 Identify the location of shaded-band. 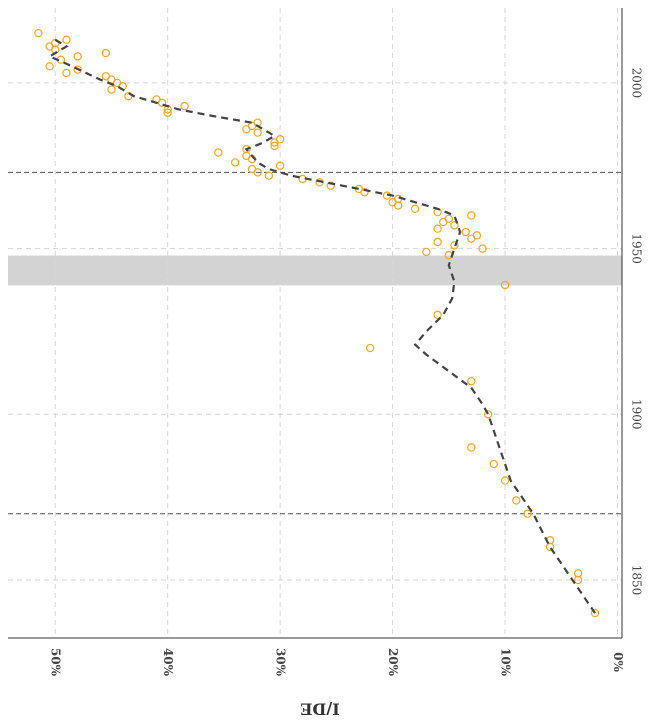
(315, 270).